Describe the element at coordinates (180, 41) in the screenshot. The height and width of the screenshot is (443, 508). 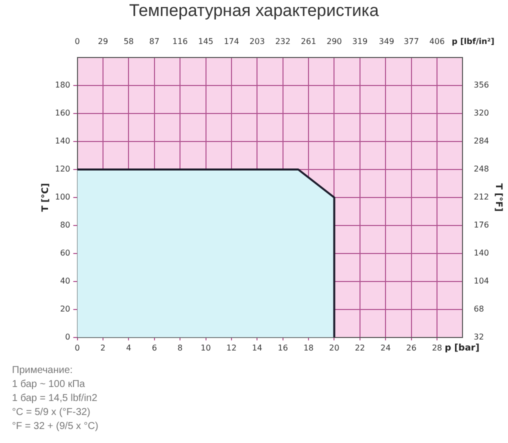
I see `x2-tick-label: 116` at that location.